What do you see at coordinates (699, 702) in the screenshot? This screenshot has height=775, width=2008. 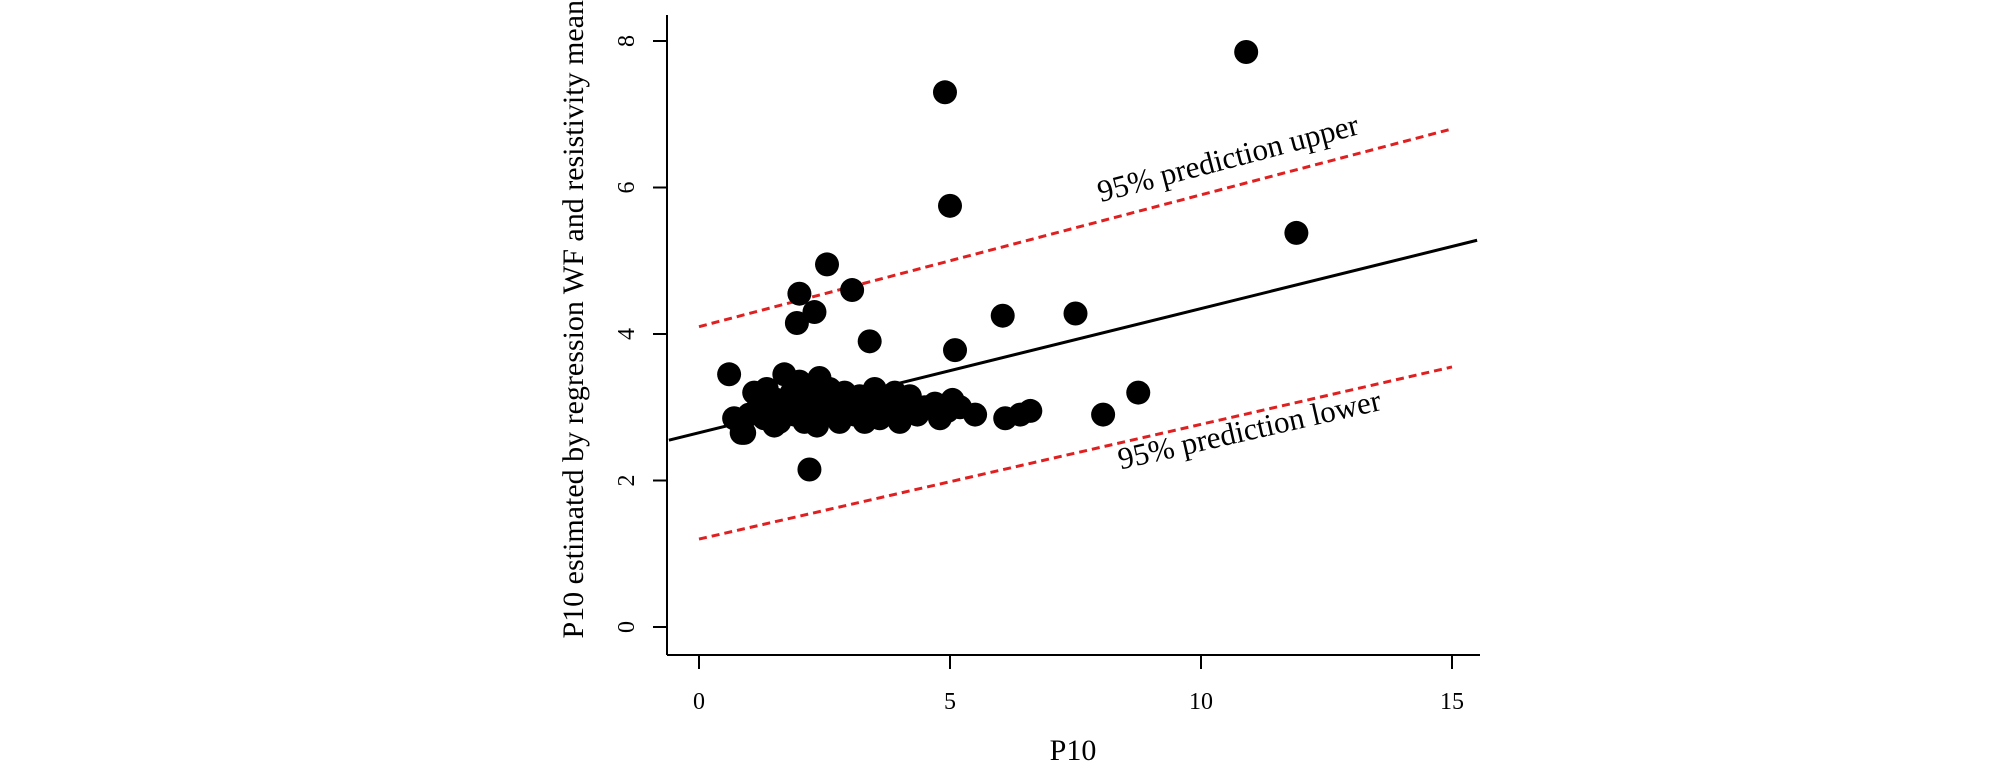 I see `x-tick-label: 0` at bounding box center [699, 702].